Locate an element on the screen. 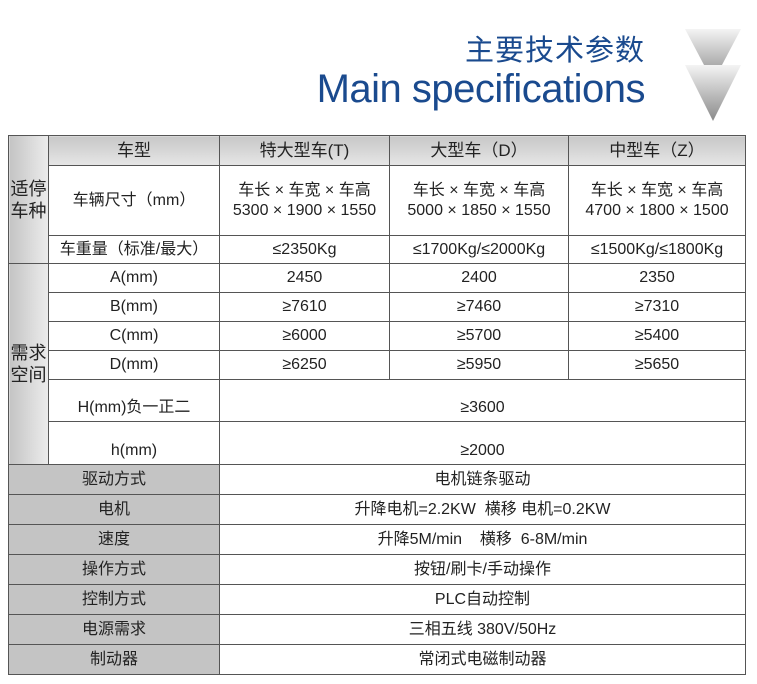  cell: ≥5650 is located at coordinates (657, 365).